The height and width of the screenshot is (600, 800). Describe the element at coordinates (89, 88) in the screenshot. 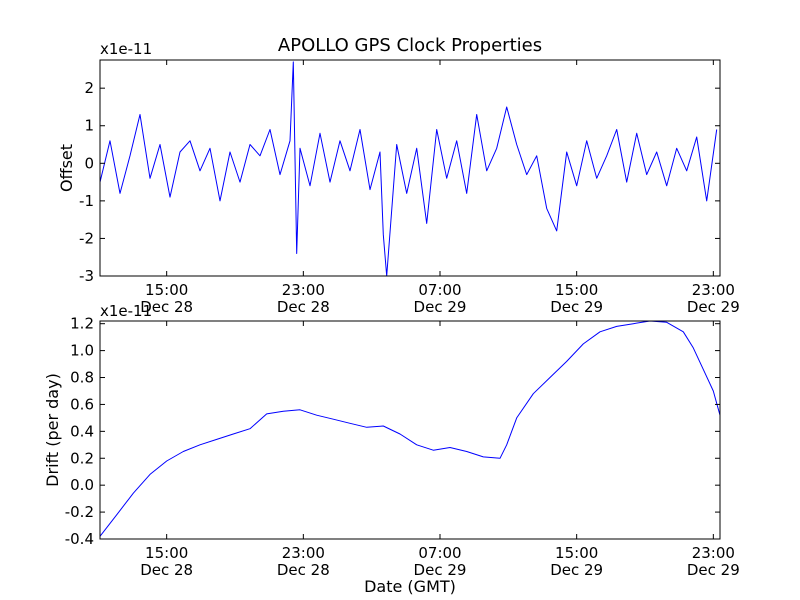

I see `offset-ytick-label: 2` at that location.